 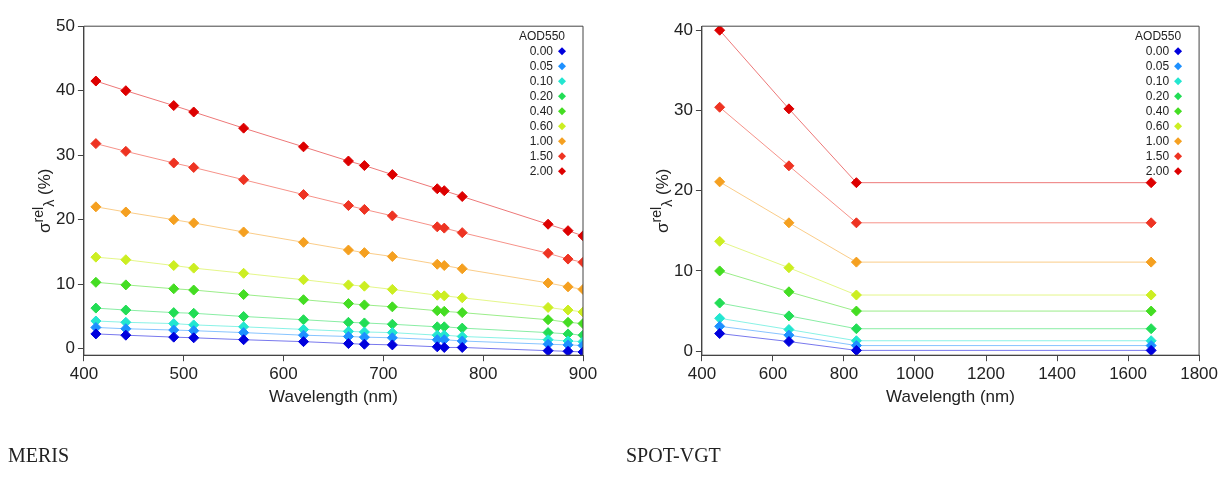 I want to click on text: MERIS, so click(x=39, y=455).